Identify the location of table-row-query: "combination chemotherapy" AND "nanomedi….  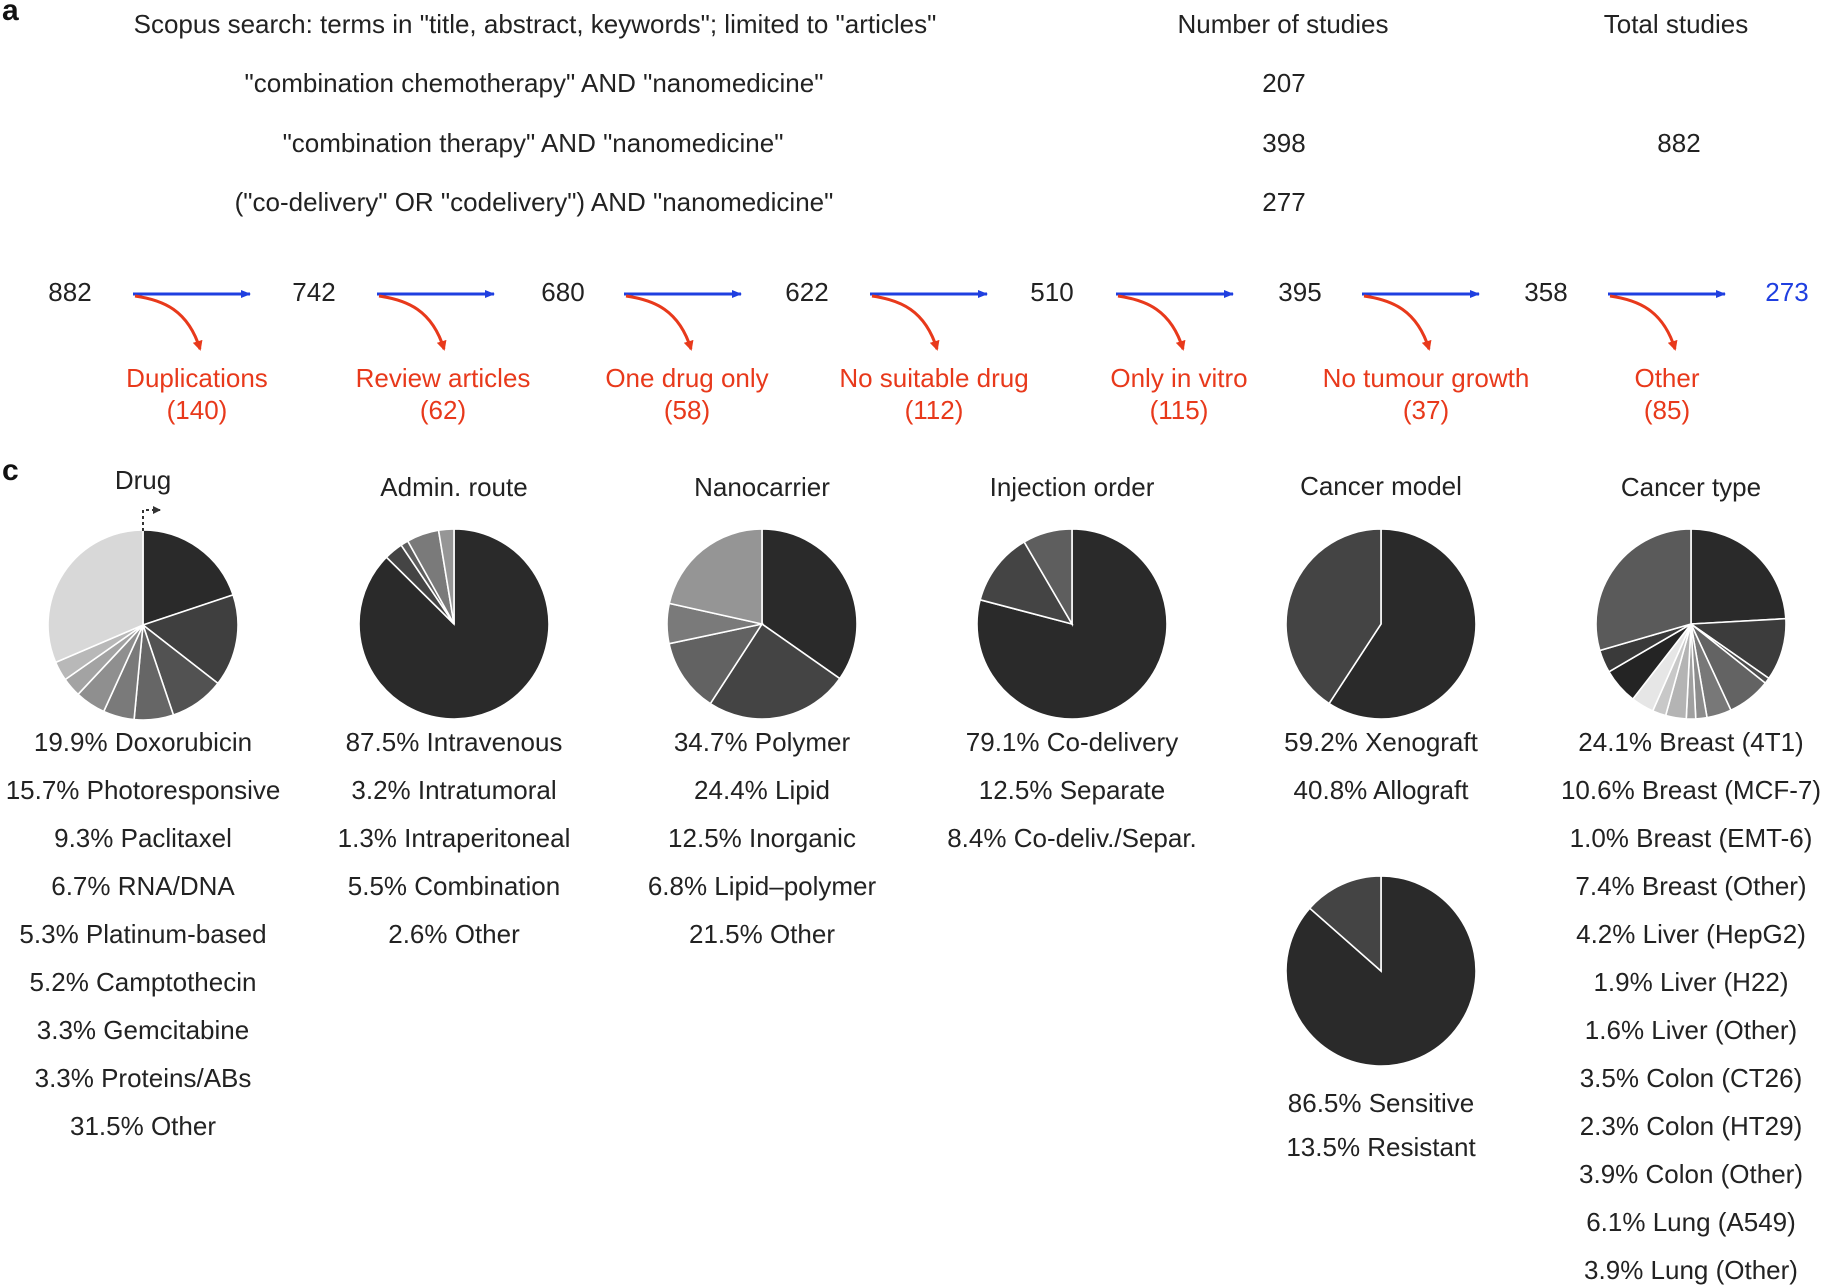
(534, 83).